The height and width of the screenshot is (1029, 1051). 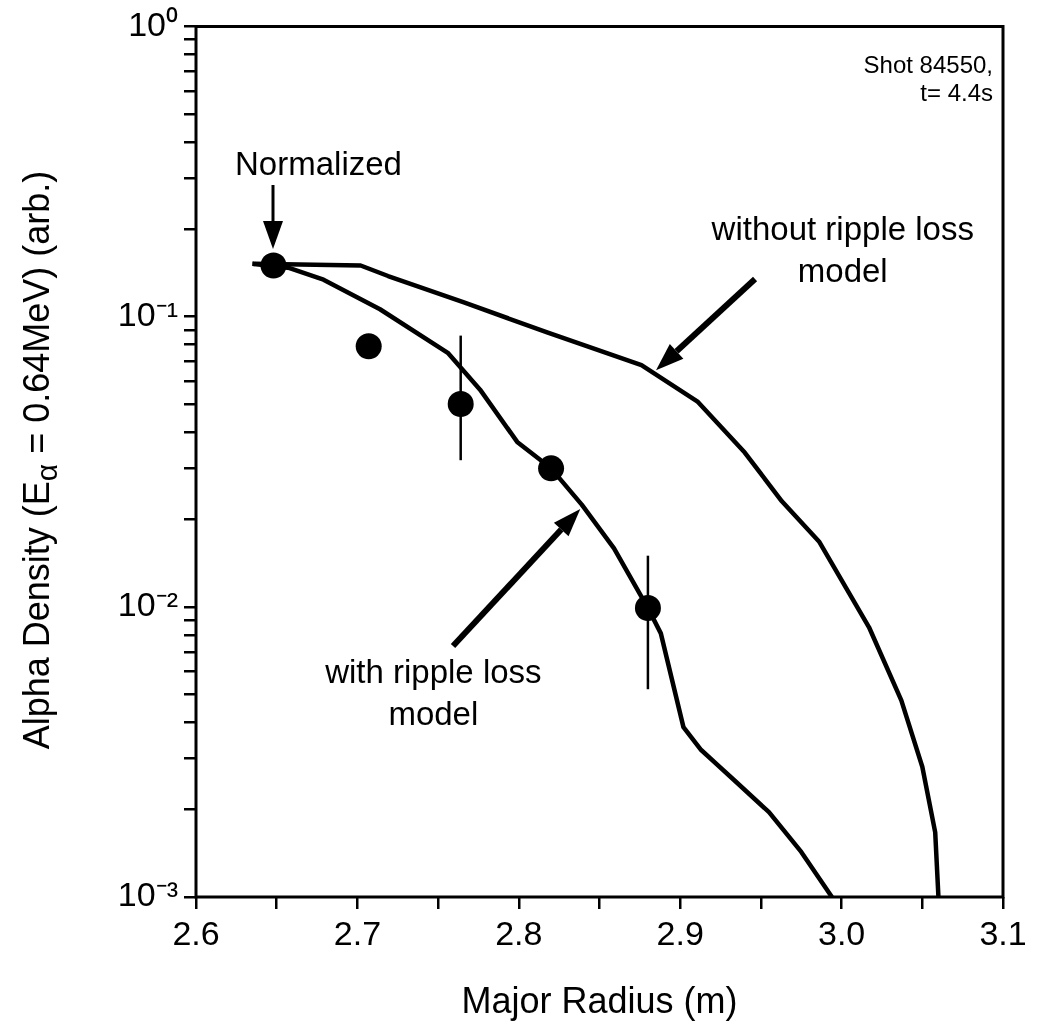 I want to click on x-axis-title: Major Radius (m), so click(x=599, y=1001).